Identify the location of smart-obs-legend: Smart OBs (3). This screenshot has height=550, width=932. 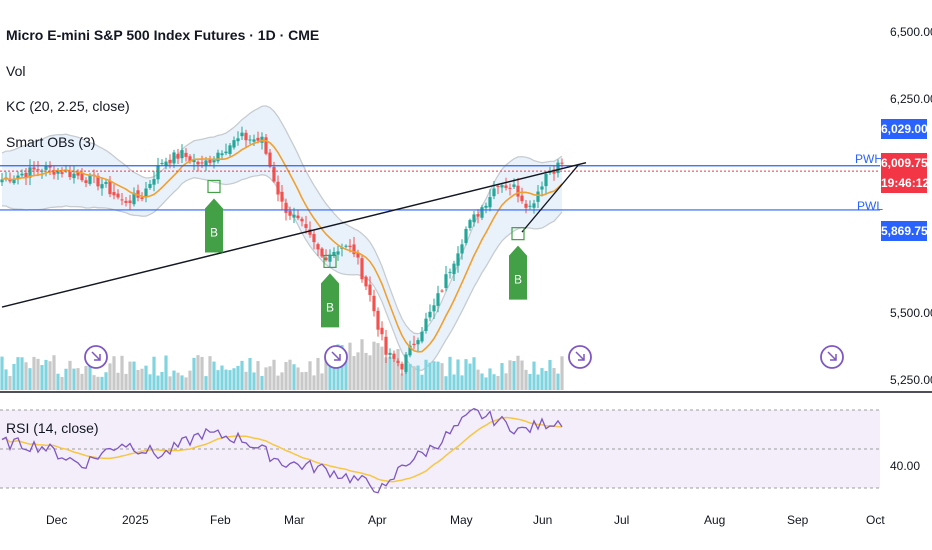
(51, 142).